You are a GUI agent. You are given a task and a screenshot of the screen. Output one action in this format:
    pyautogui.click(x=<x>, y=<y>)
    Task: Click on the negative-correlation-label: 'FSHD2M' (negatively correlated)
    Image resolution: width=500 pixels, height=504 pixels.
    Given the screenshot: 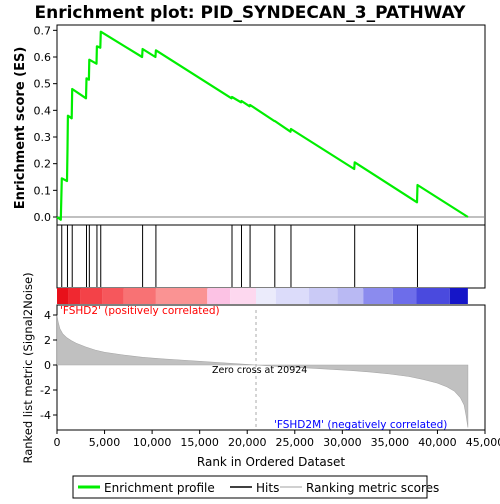 What is the action you would take?
    pyautogui.click(x=360, y=425)
    